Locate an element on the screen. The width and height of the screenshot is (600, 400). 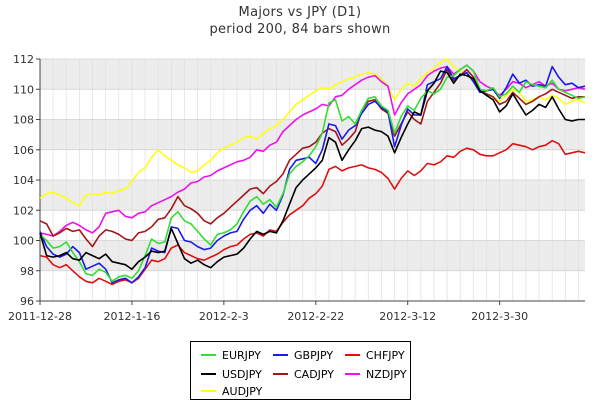
legend-item-gbpjpy: GBPJPY is located at coordinates (303, 355).